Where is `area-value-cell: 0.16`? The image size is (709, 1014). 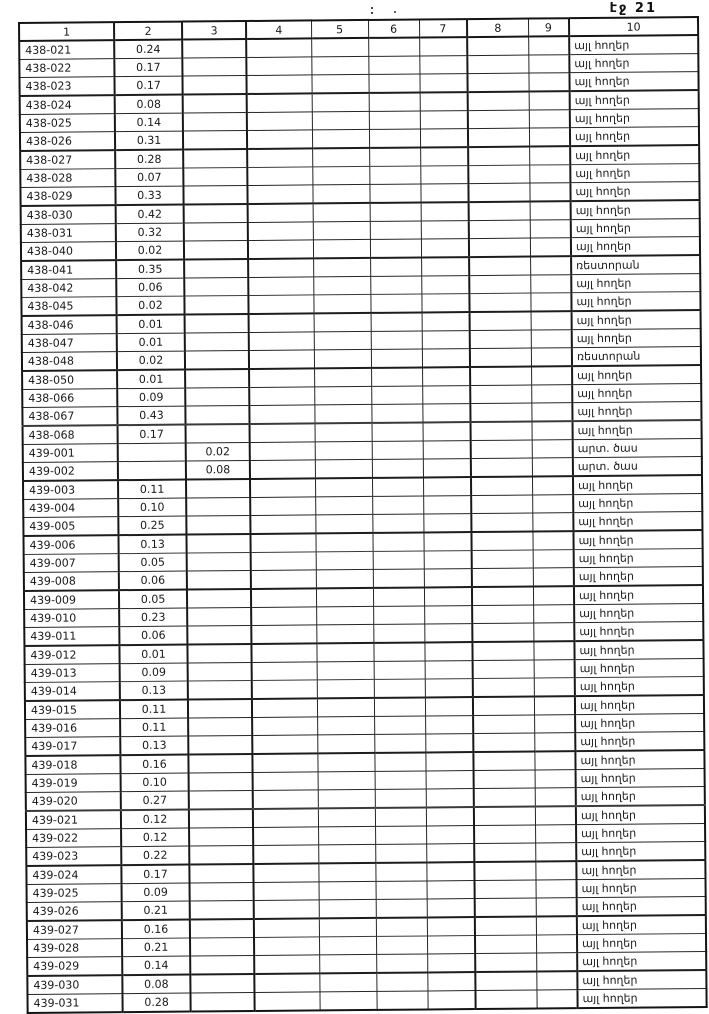
area-value-cell: 0.16 is located at coordinates (154, 764).